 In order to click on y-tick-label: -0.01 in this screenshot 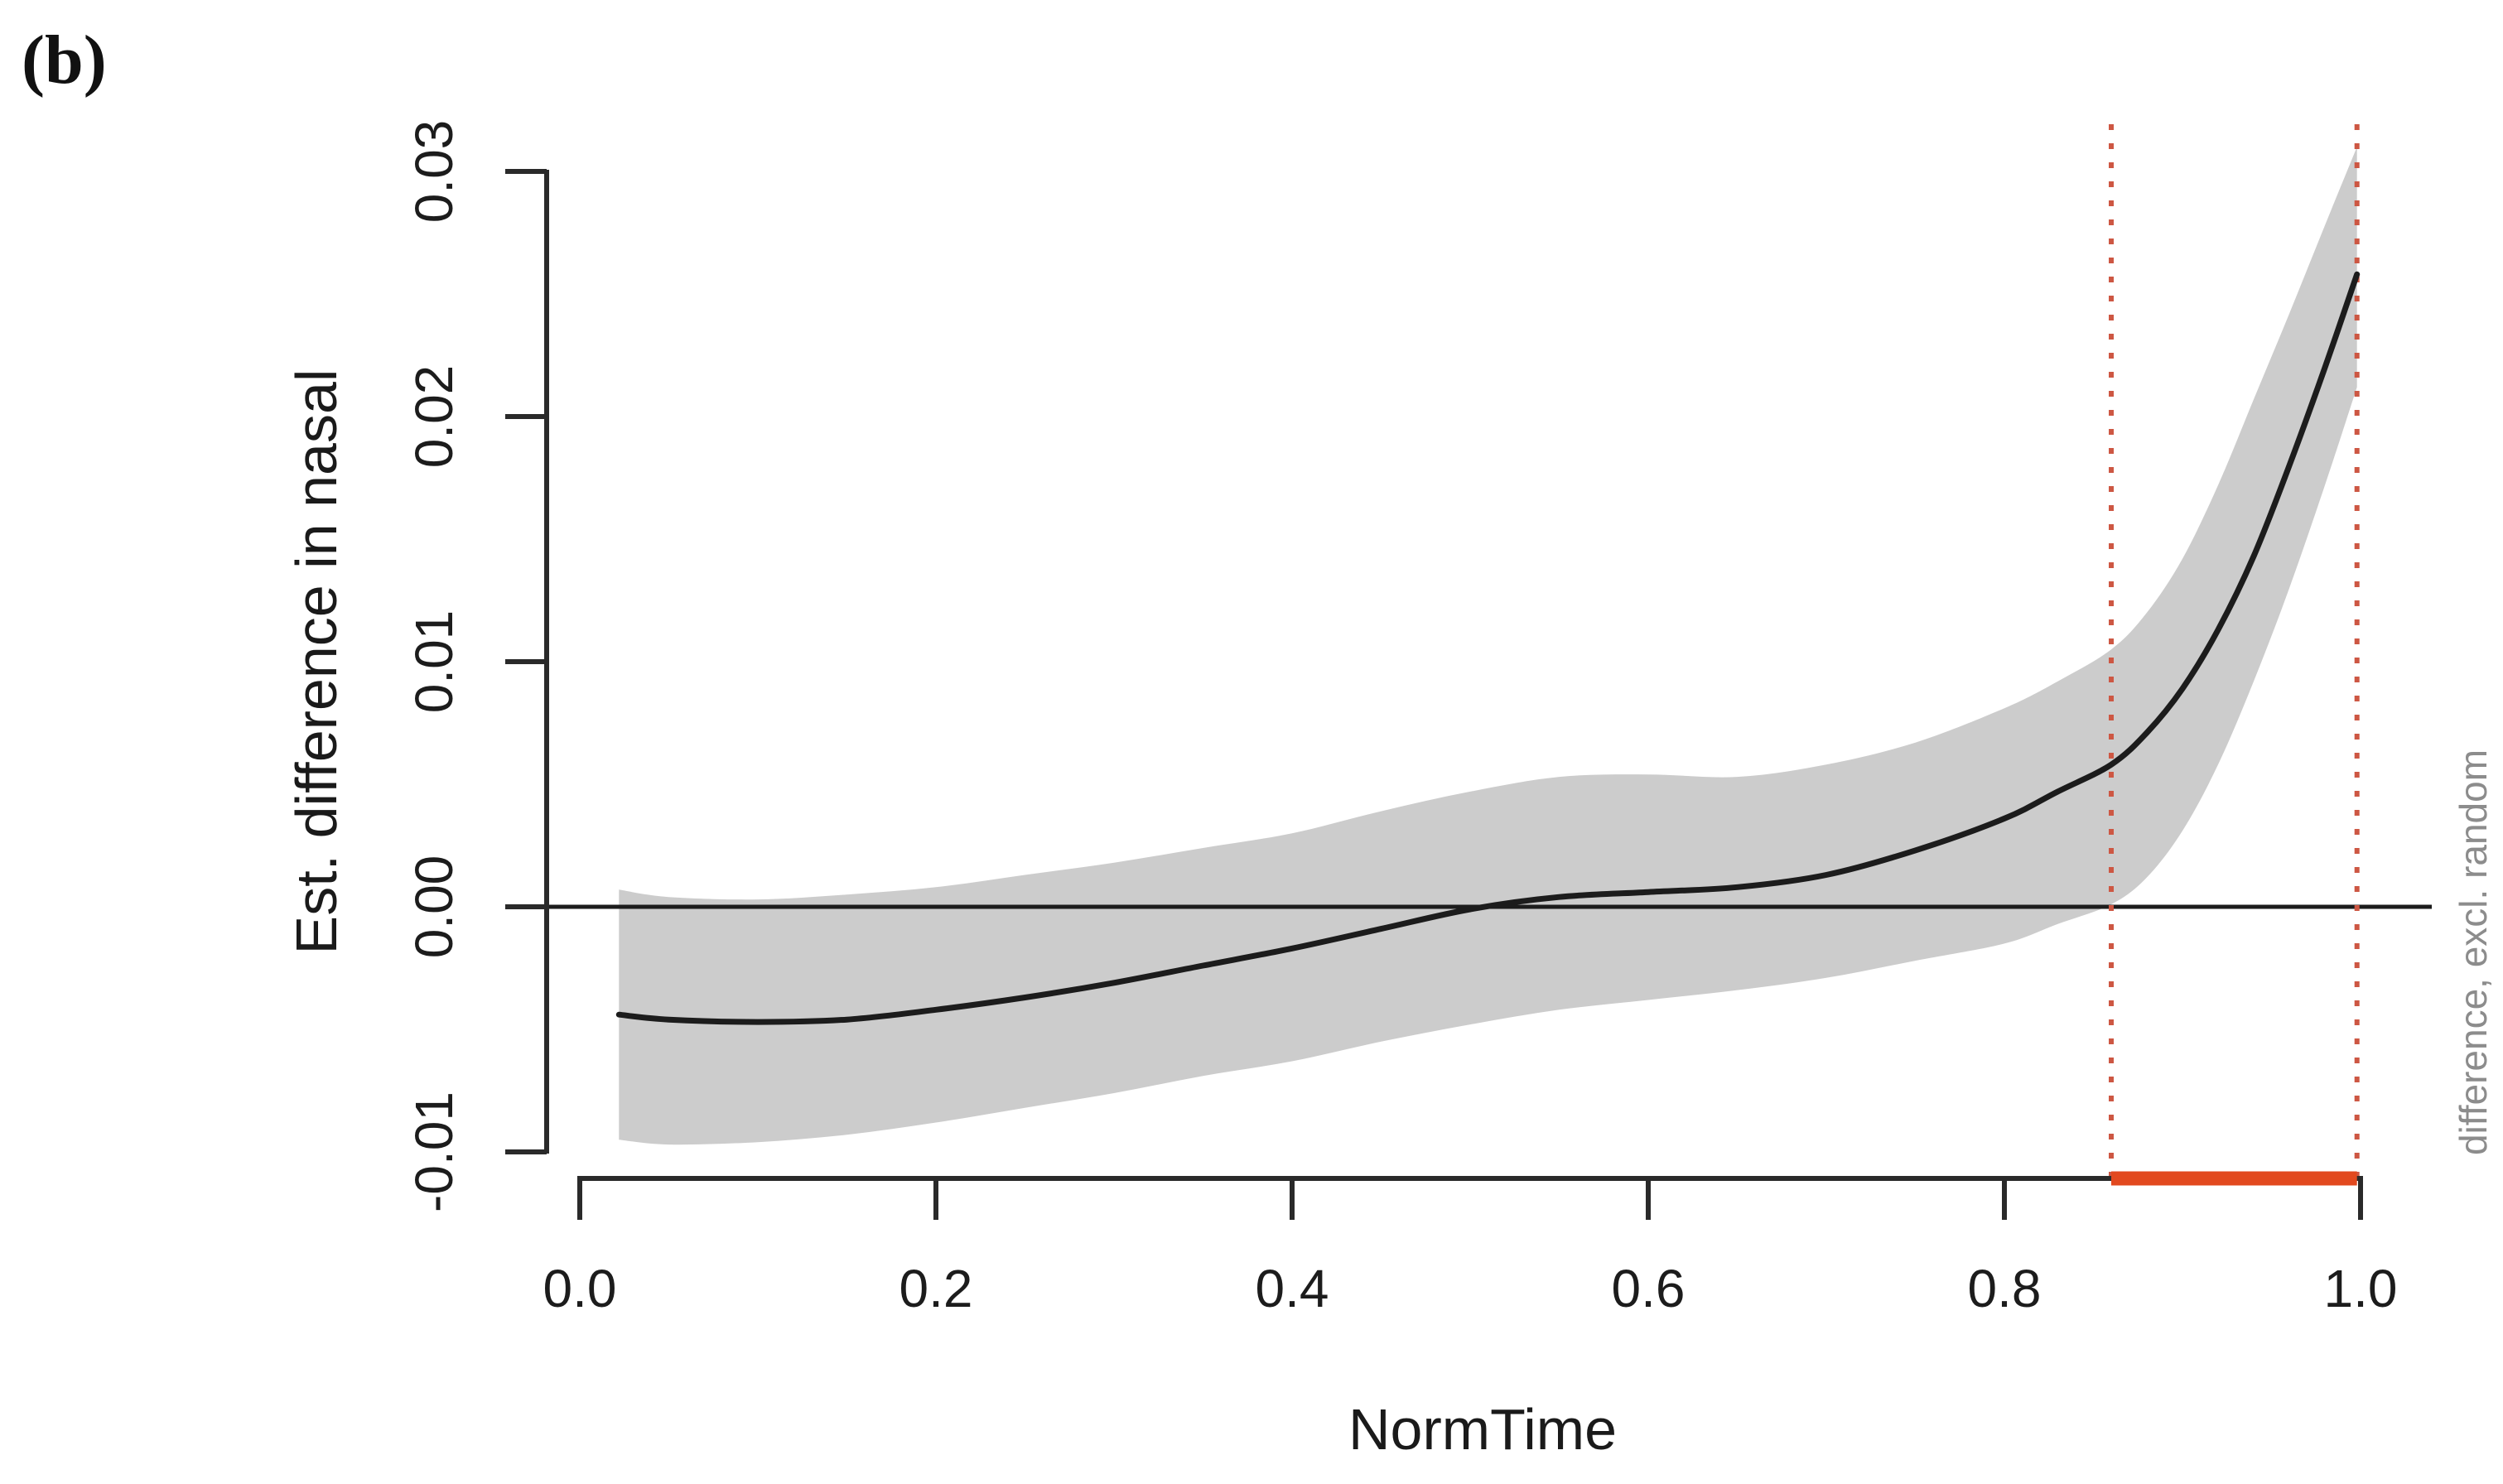, I will do `click(434, 1151)`.